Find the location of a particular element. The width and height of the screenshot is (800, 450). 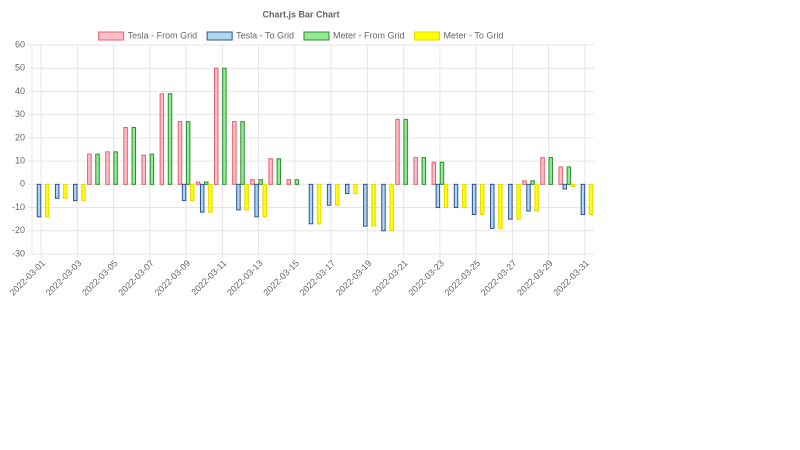

x-tick-label: 2022-03-25 is located at coordinates (463, 278).